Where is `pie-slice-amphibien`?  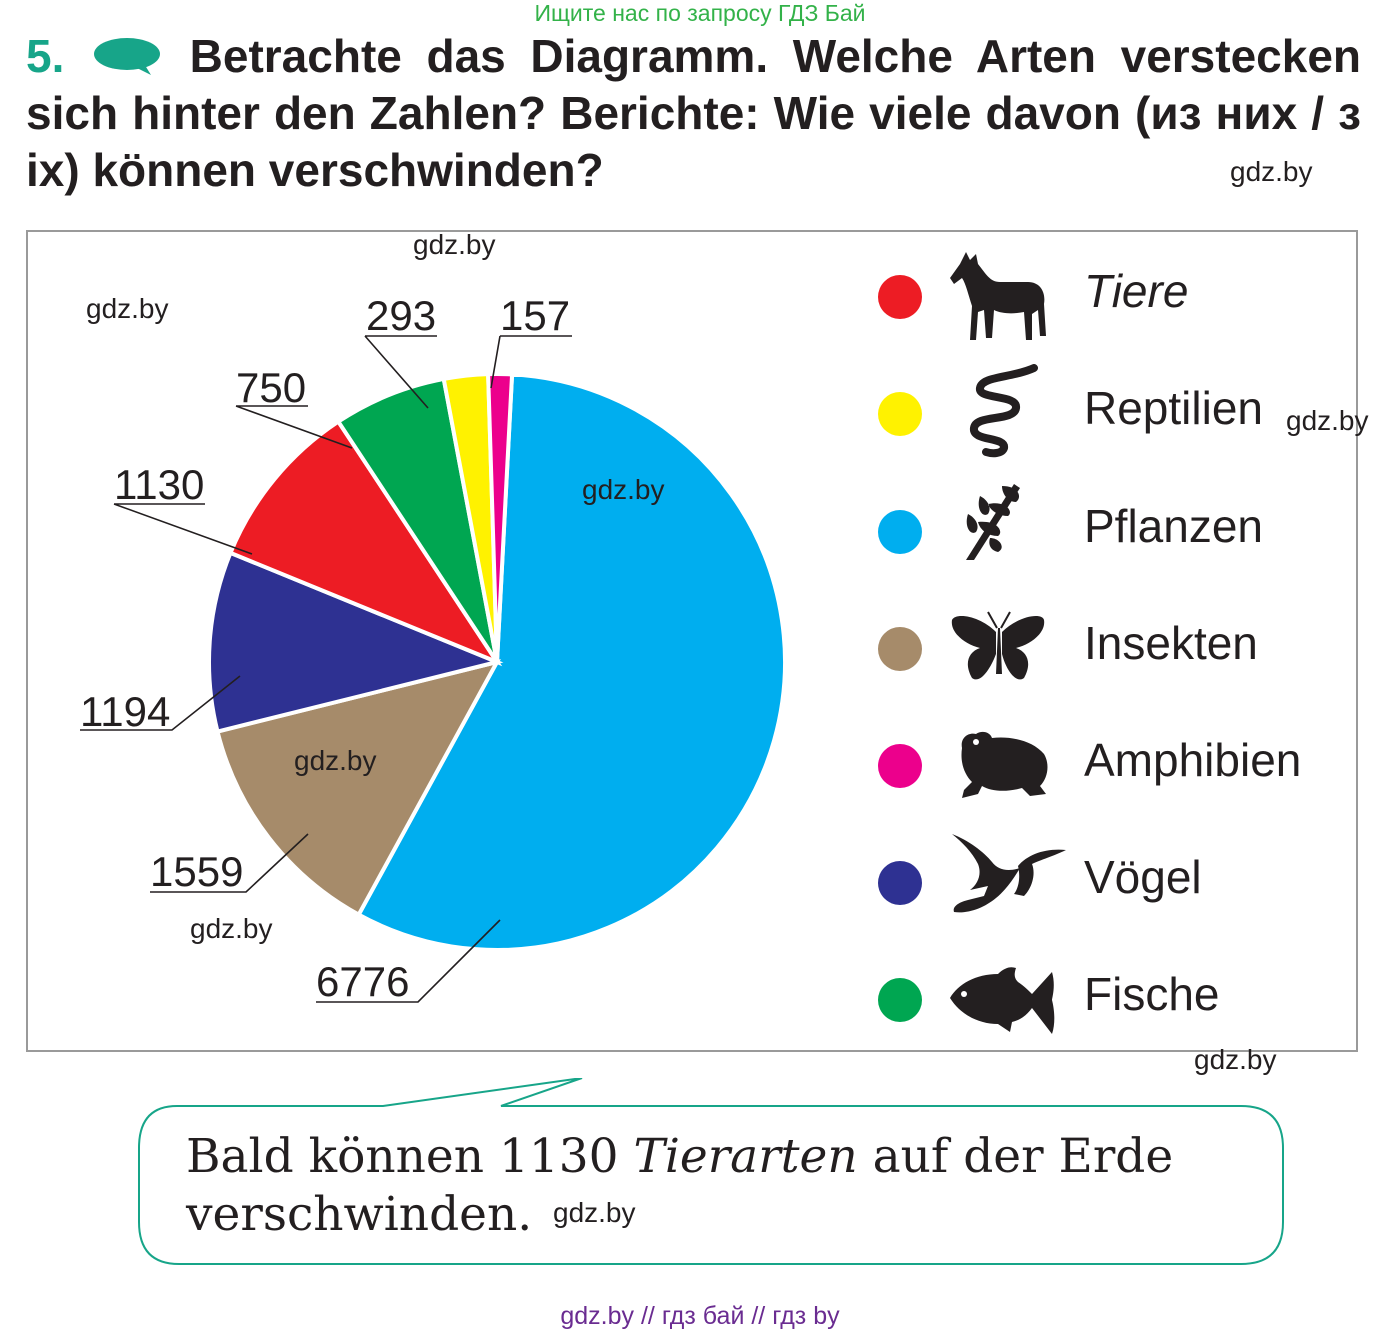
pie-slice-amphibien is located at coordinates (500, 517).